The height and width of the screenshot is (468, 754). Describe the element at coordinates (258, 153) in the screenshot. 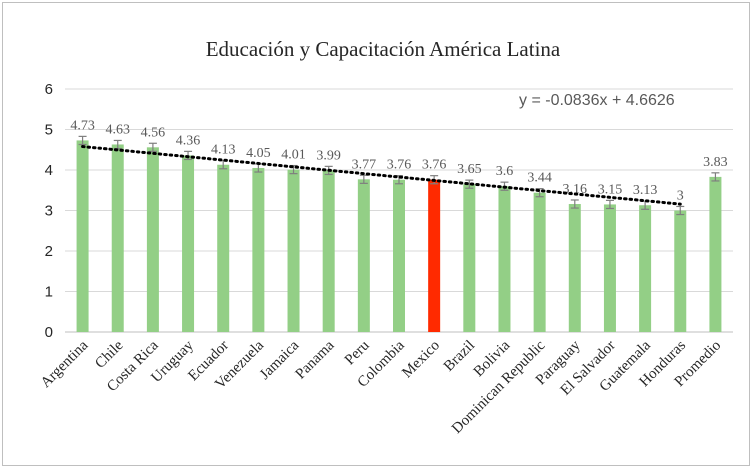

I see `data-label: 4.05` at that location.